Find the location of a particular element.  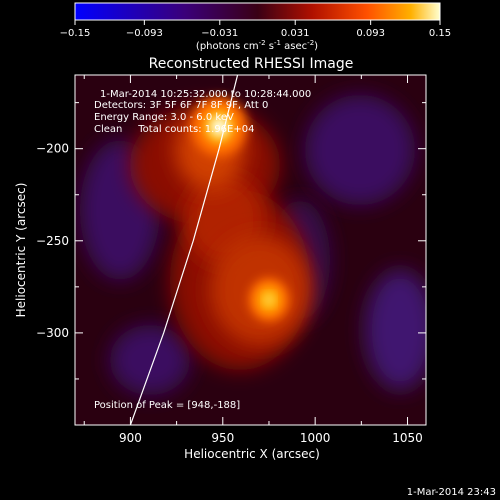

clean-text: Clean Total counts: 1.96E+04 is located at coordinates (174, 129).